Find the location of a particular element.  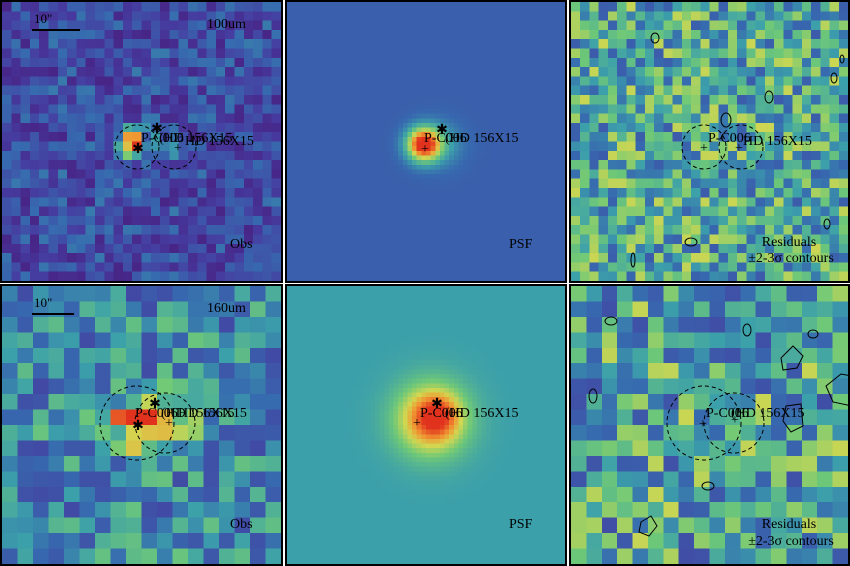

overlay-100um-obs: ✱ ✱ + P-C006 (HD 156X15 HD 156X15 is located at coordinates (143, 99).